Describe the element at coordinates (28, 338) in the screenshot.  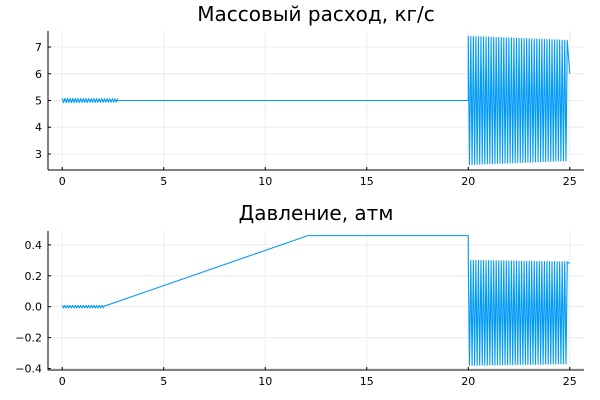
I see `y-tick-label: −0.2` at that location.